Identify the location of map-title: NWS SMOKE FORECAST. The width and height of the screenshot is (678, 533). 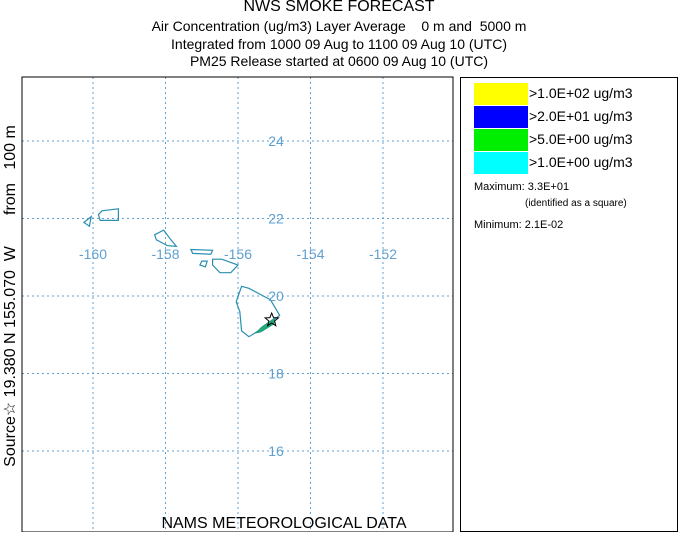
(339, 7).